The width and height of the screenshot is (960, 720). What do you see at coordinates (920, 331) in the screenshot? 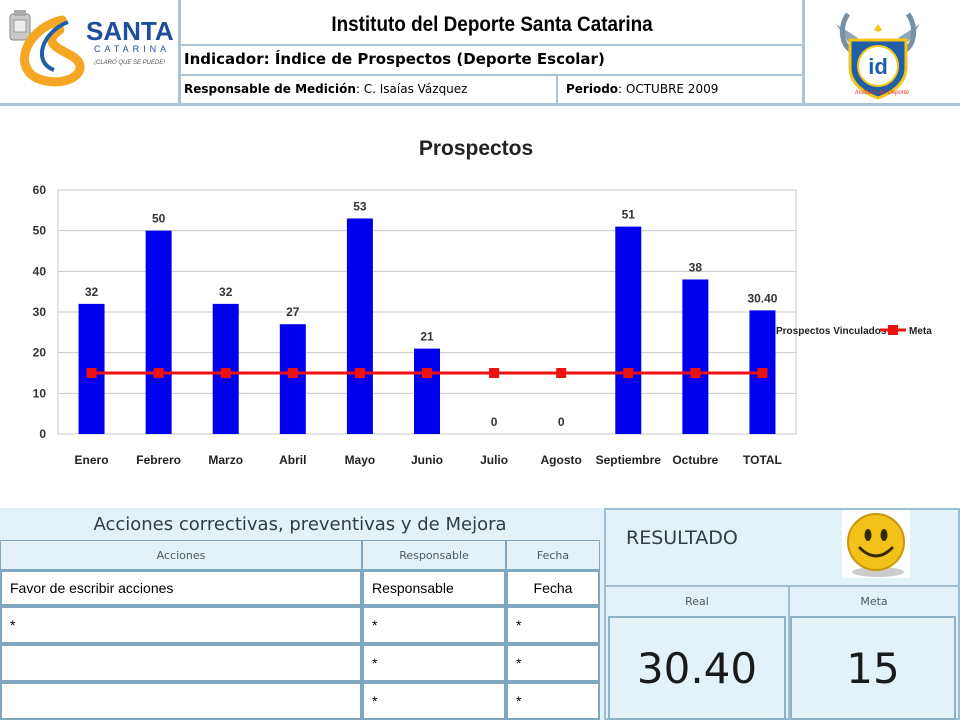
I see `legend-entry-meta: Meta` at bounding box center [920, 331].